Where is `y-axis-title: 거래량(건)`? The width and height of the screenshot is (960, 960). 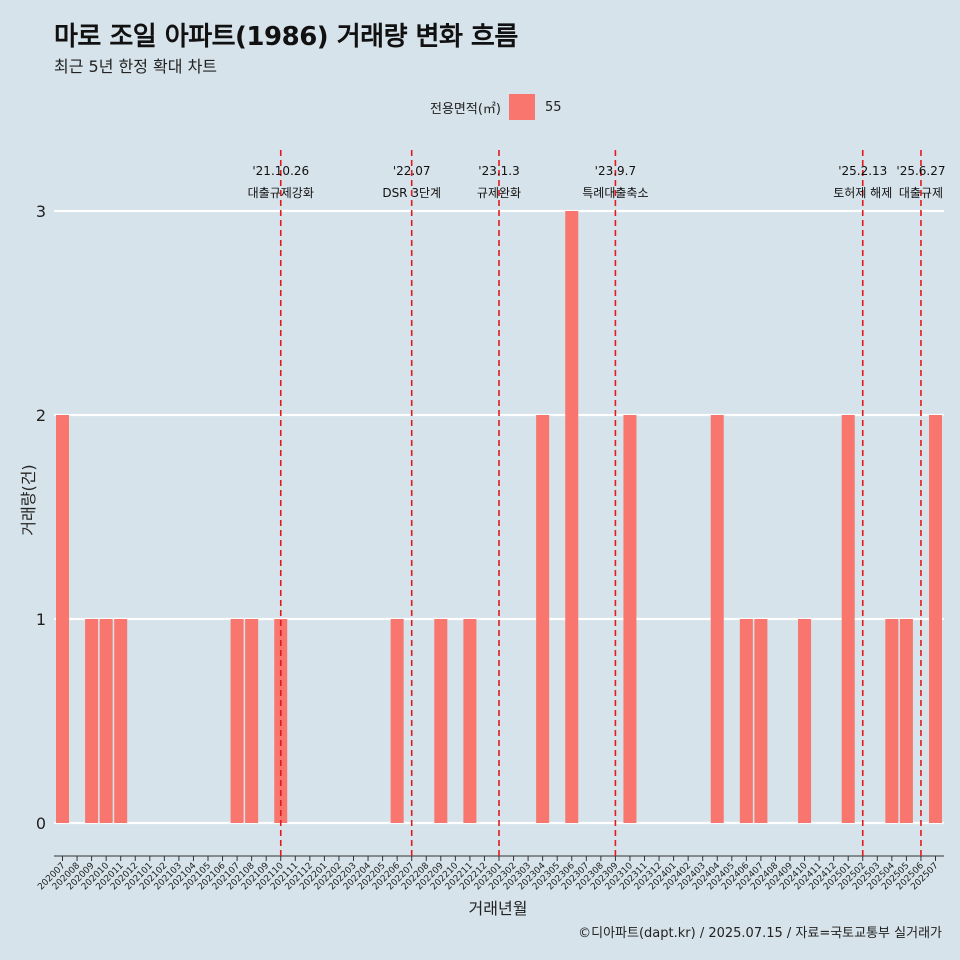
y-axis-title: 거래량(건) is located at coordinates (28, 499).